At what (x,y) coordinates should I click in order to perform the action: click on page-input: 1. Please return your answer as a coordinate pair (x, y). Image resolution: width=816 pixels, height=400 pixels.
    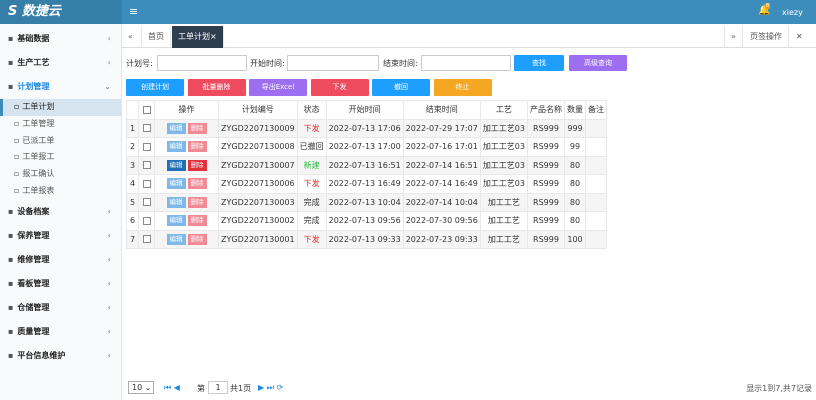
    Looking at the image, I should click on (218, 387).